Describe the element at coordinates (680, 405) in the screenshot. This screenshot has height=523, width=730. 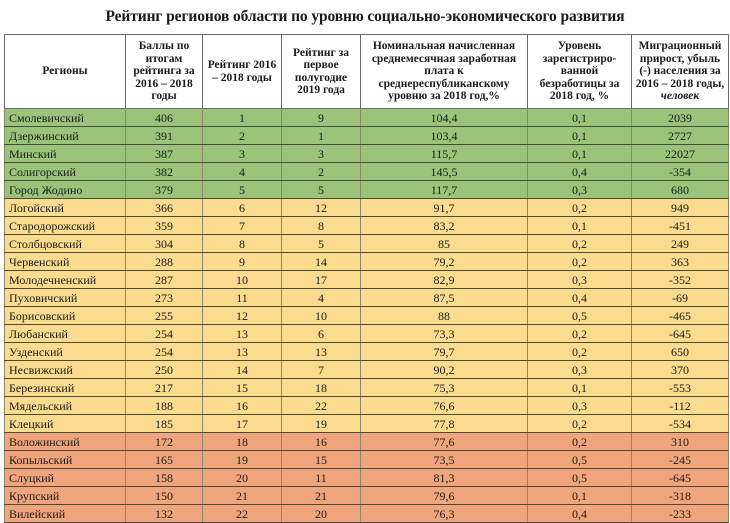
I see `cell-migration: -112` at that location.